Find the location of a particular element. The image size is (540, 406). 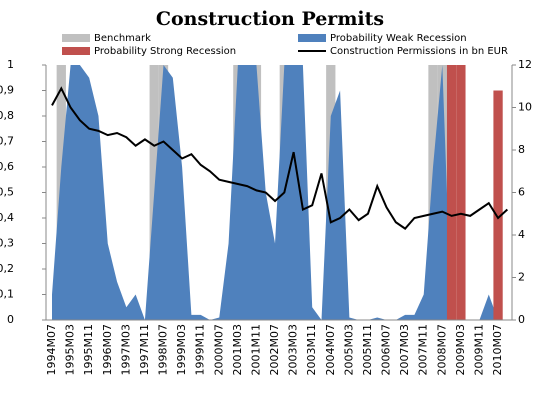

x-tick-label: 2010M07 is located at coordinates (497, 349).